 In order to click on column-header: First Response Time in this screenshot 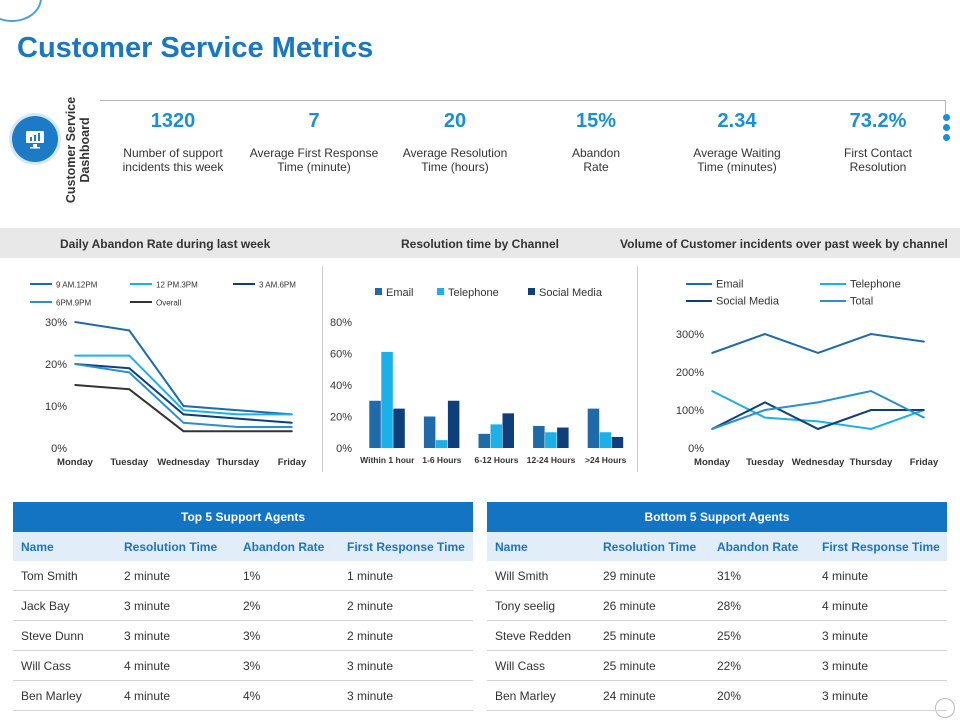, I will do `click(880, 546)`.